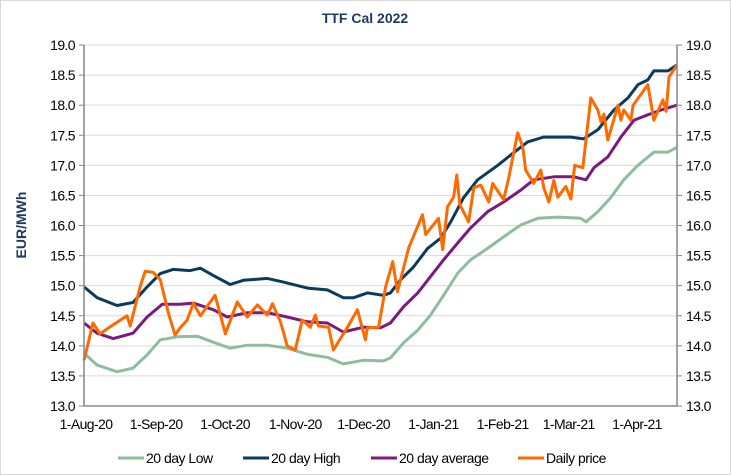 This screenshot has width=731, height=475. I want to click on y-tick-label: 18.0, so click(63, 105).